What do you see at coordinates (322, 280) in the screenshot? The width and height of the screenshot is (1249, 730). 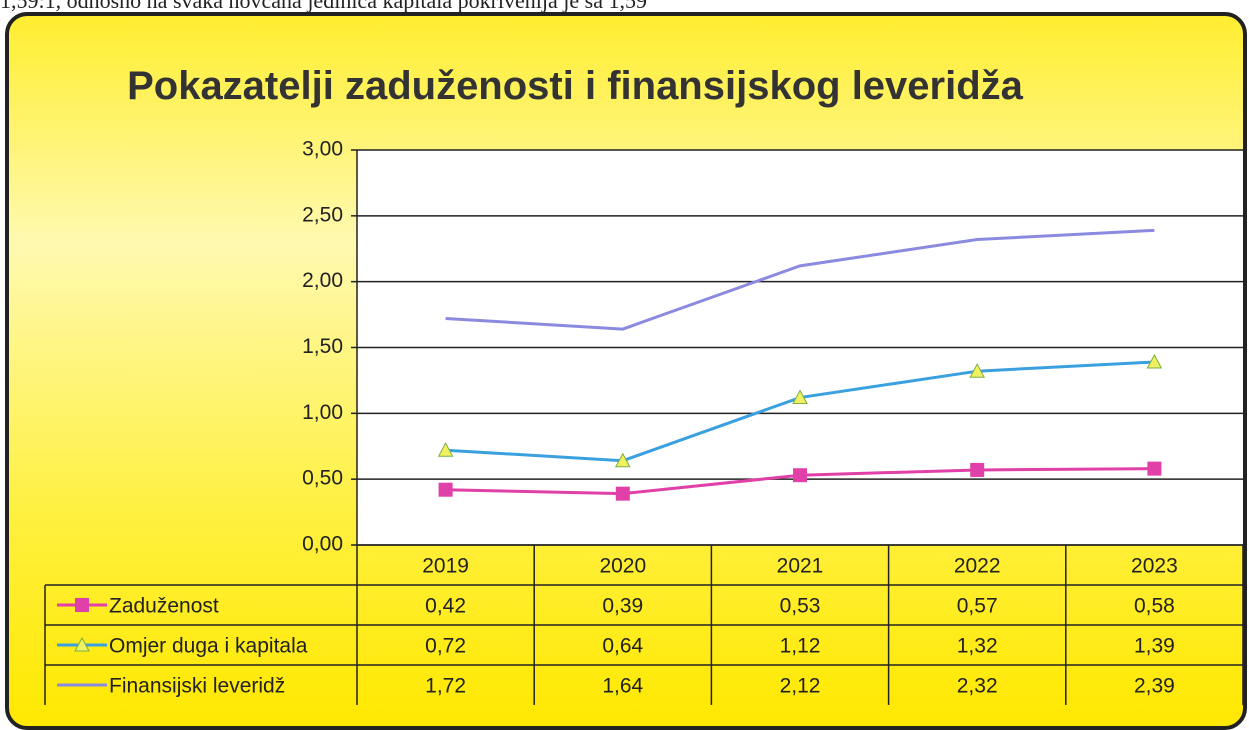 I see `y-tick-label: 2,00` at bounding box center [322, 280].